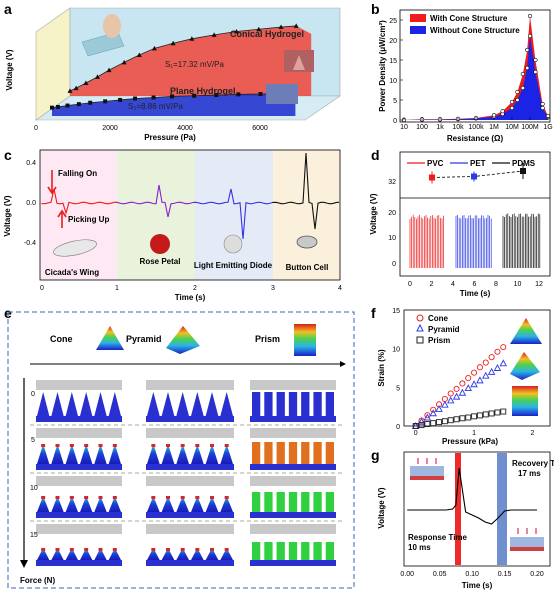 Image resolution: width=554 pixels, height=591 pixels. Describe the element at coordinates (438, 318) in the screenshot. I see `panel-f-legend-cone: Cone` at that location.